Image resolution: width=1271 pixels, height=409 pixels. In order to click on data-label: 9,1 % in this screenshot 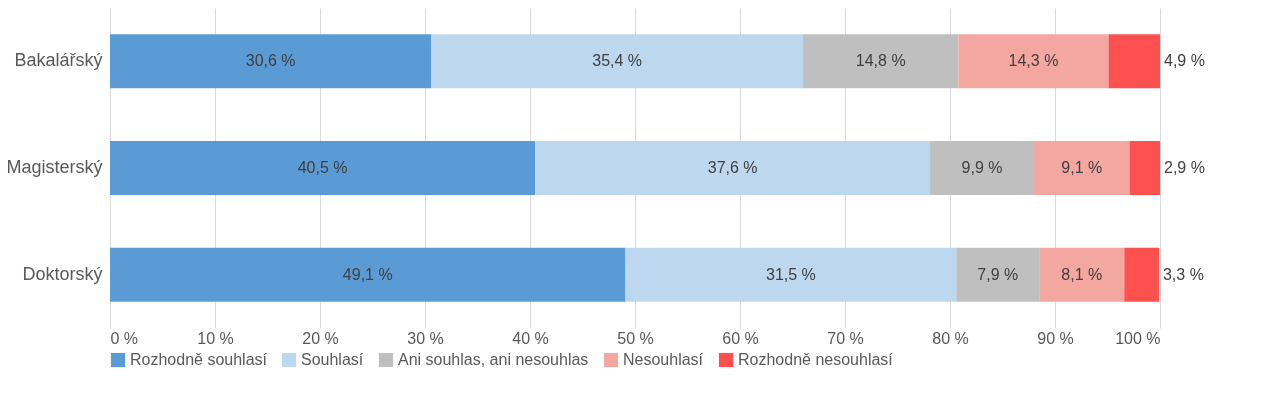, I will do `click(1082, 167)`.